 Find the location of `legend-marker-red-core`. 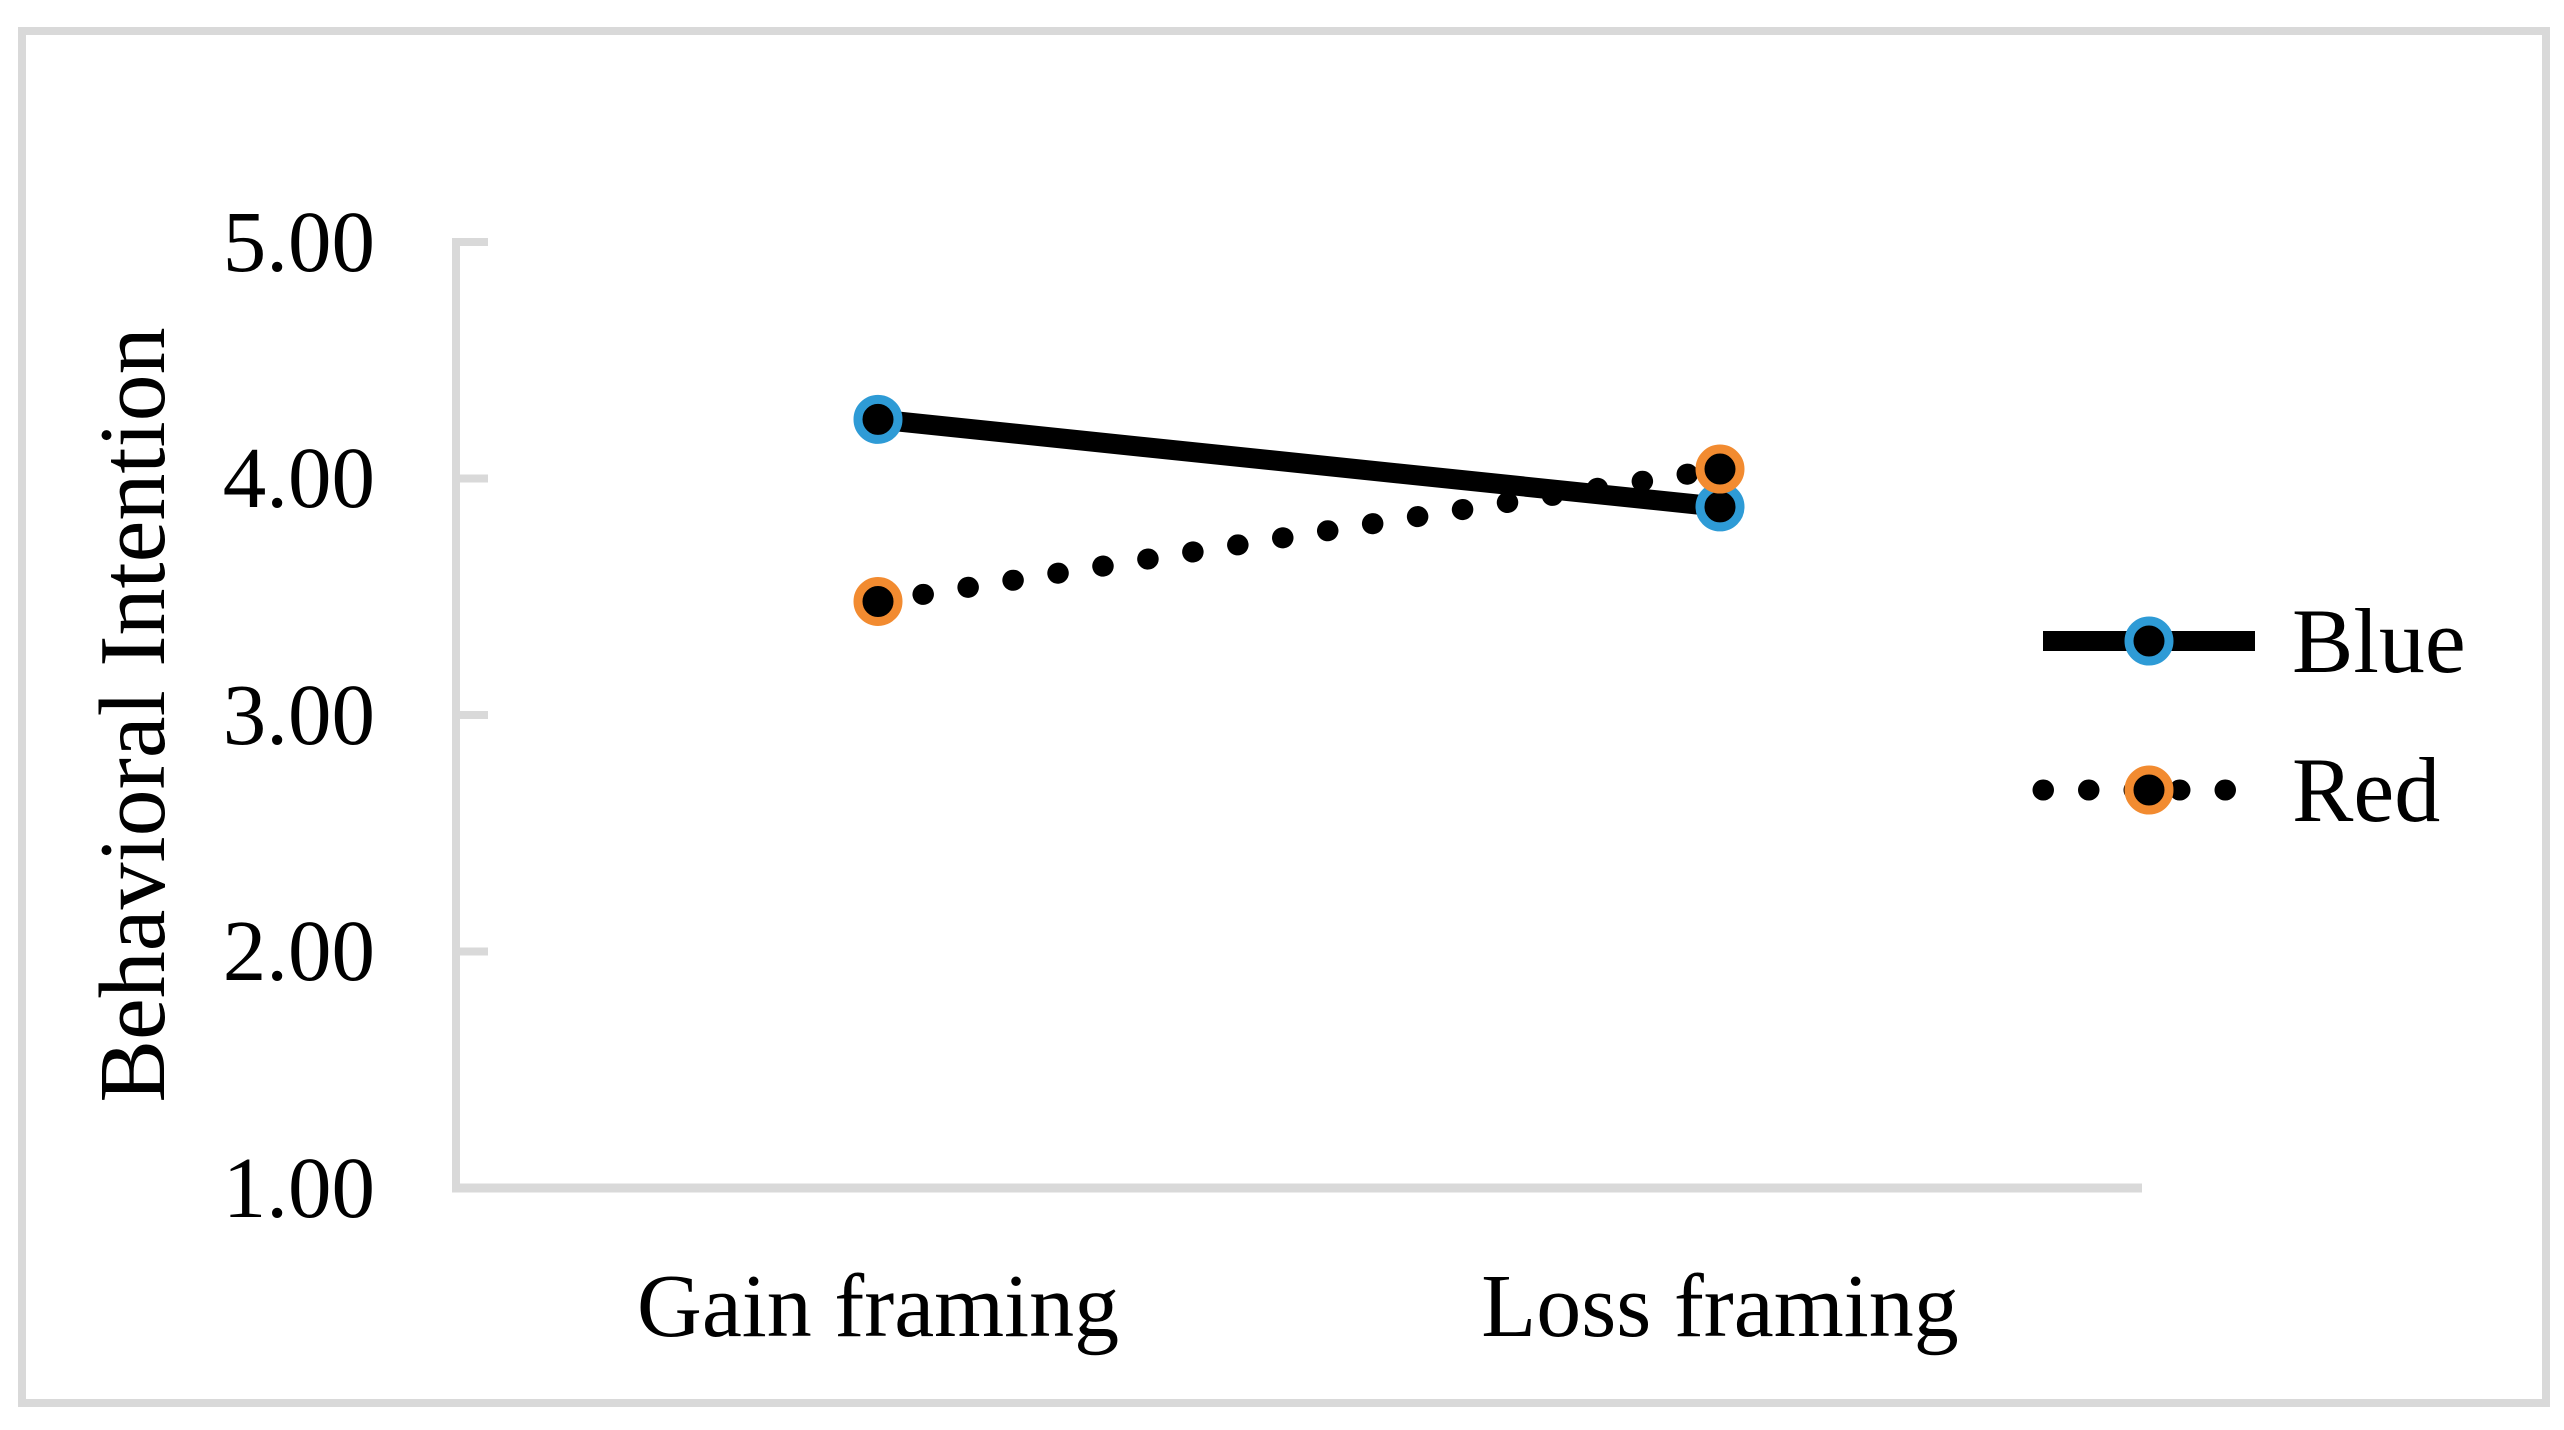

legend-marker-red-core is located at coordinates (2149, 790).